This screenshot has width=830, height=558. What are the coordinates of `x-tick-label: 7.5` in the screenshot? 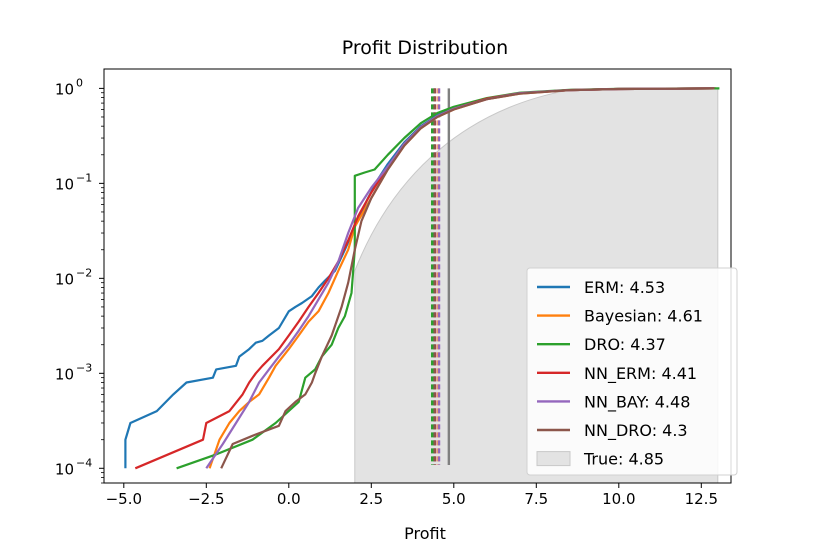 It's located at (536, 499).